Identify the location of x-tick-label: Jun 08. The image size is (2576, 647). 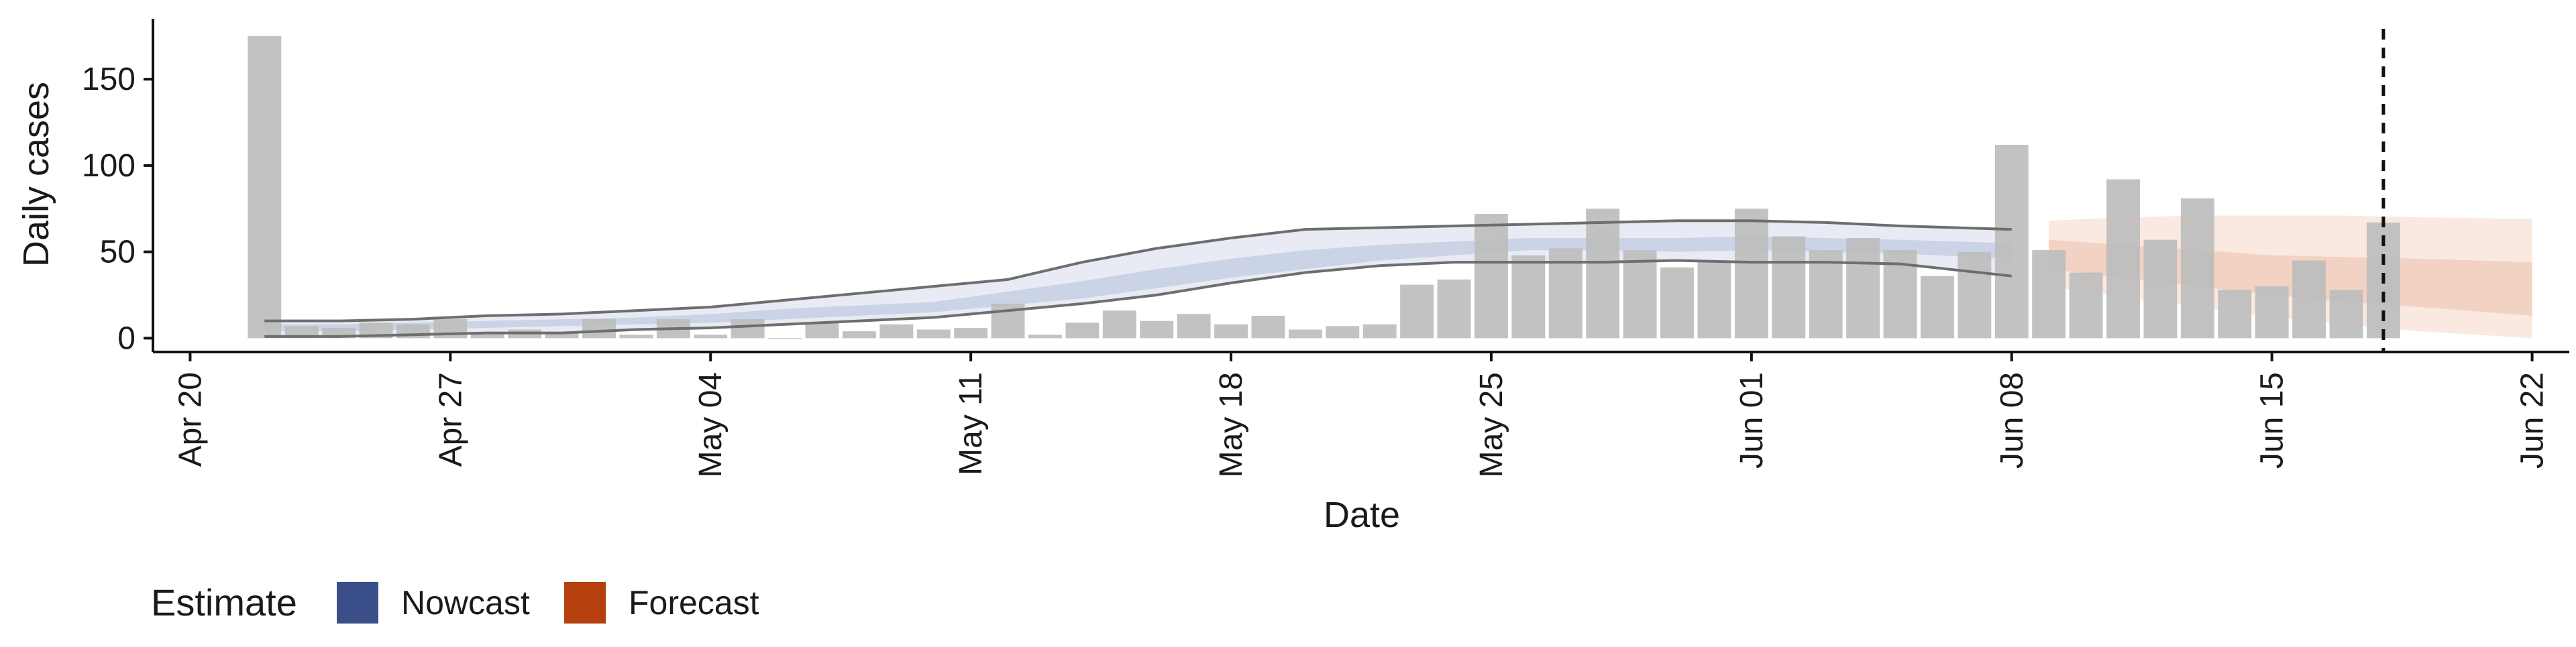
(2012, 421).